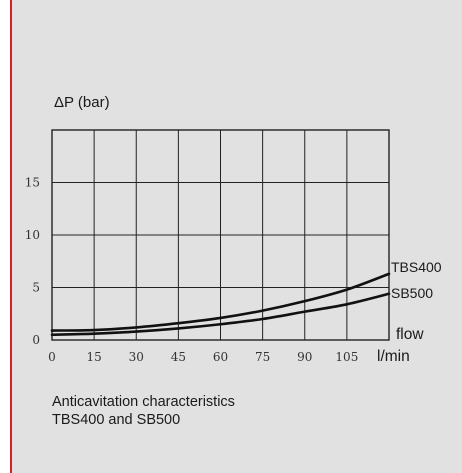 The image size is (462, 473). What do you see at coordinates (262, 357) in the screenshot?
I see `x-tick-label: 75` at bounding box center [262, 357].